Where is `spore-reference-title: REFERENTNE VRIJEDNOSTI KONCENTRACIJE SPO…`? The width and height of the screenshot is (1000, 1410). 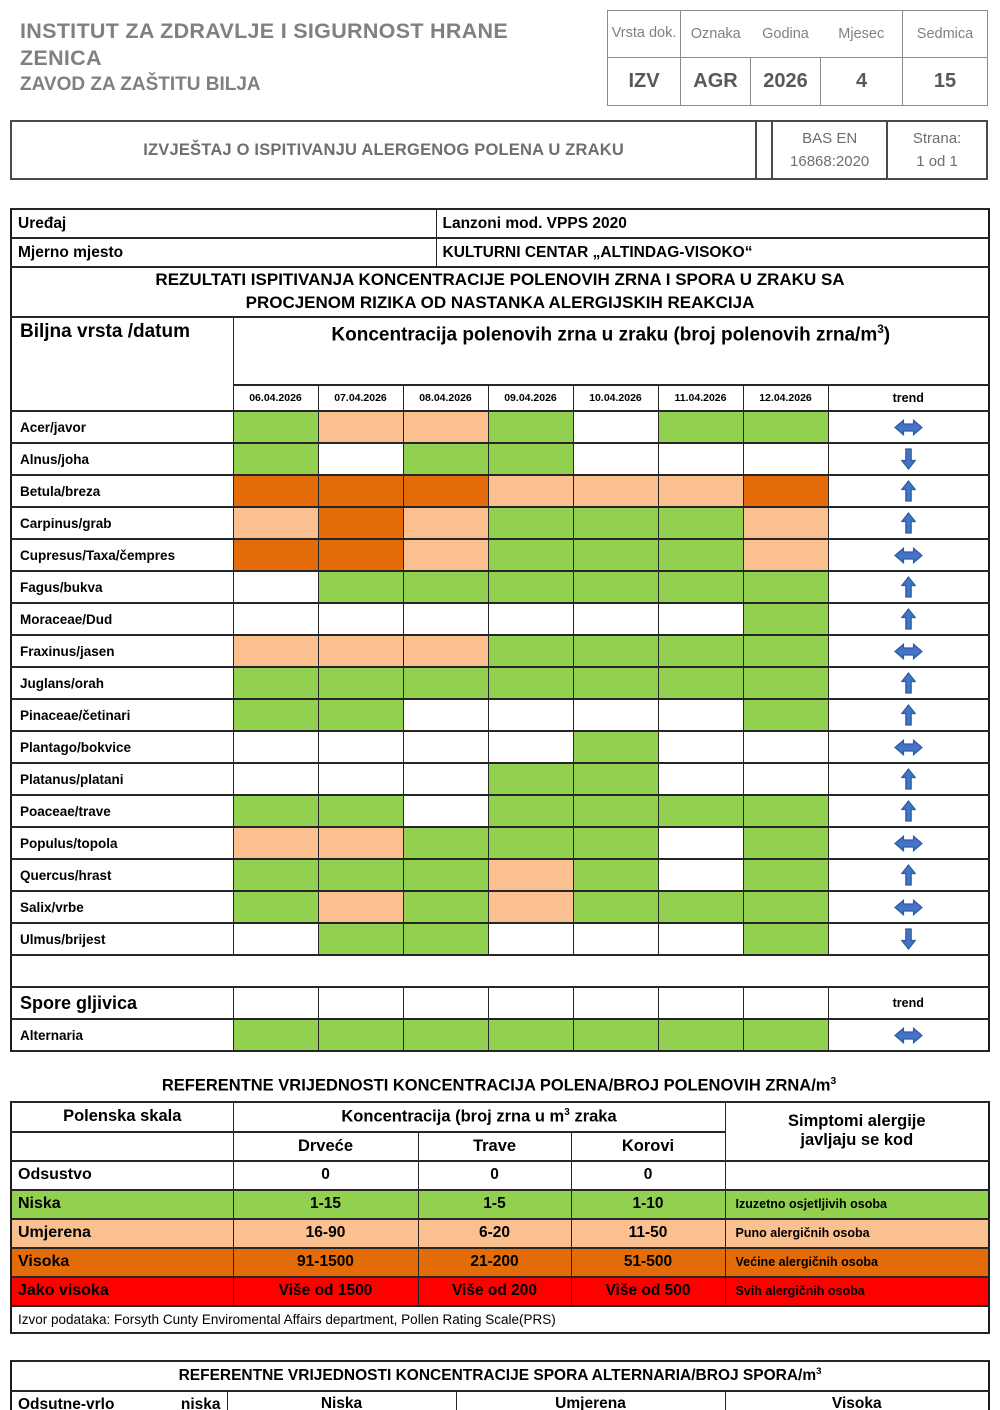
spore-reference-title: REFERENTNE VRIJEDNOSTI KONCENTRACIJE SPO… is located at coordinates (500, 1375).